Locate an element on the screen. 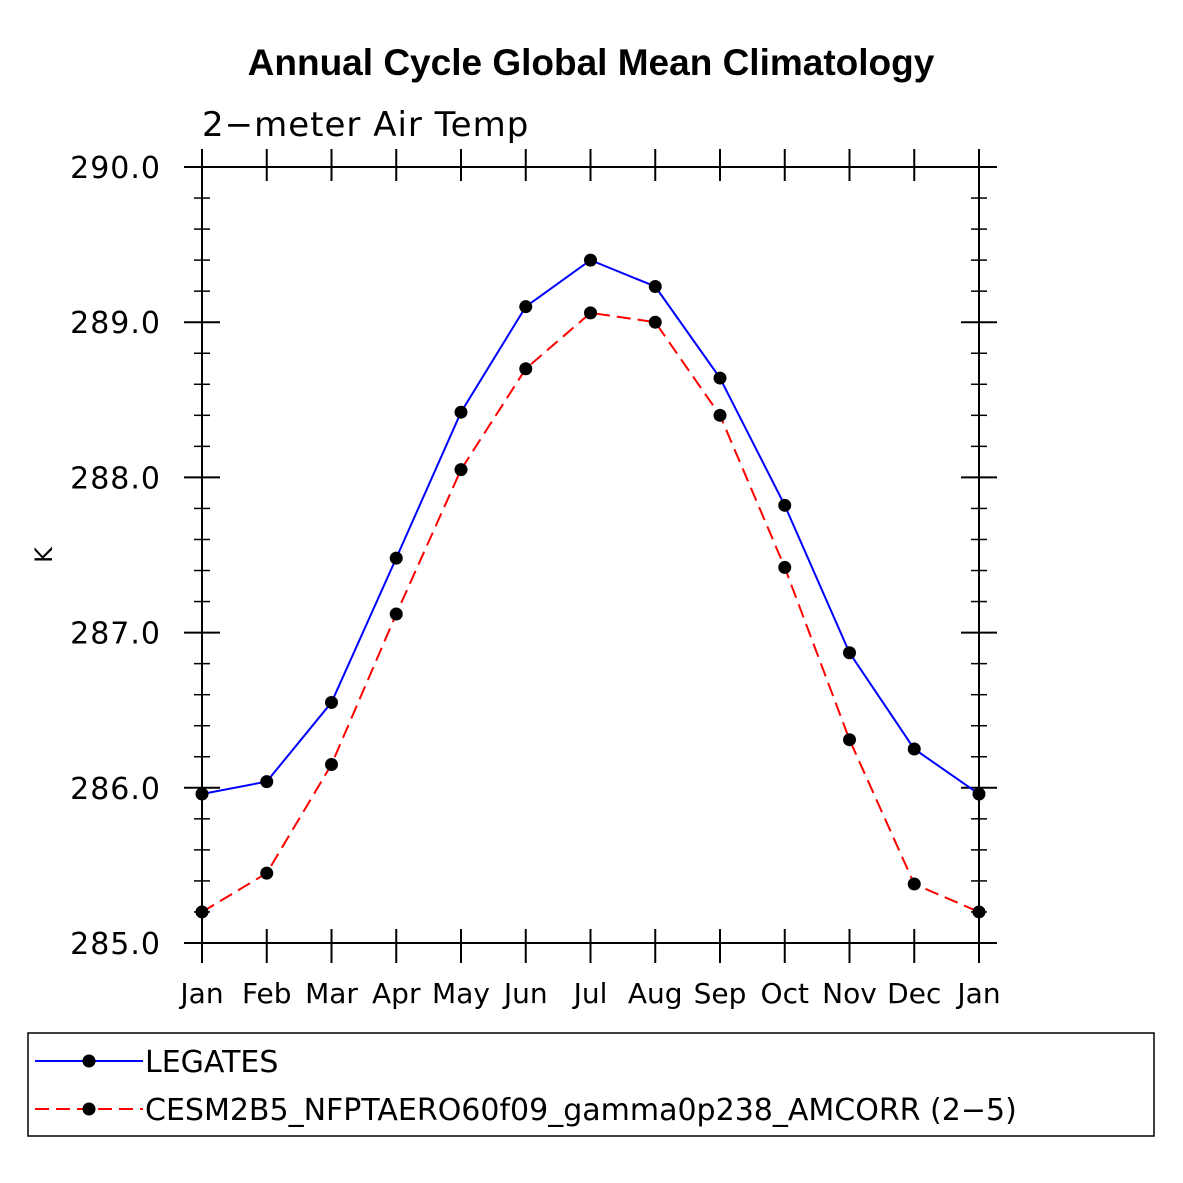  y-tick-label: 288.0 is located at coordinates (115, 478).